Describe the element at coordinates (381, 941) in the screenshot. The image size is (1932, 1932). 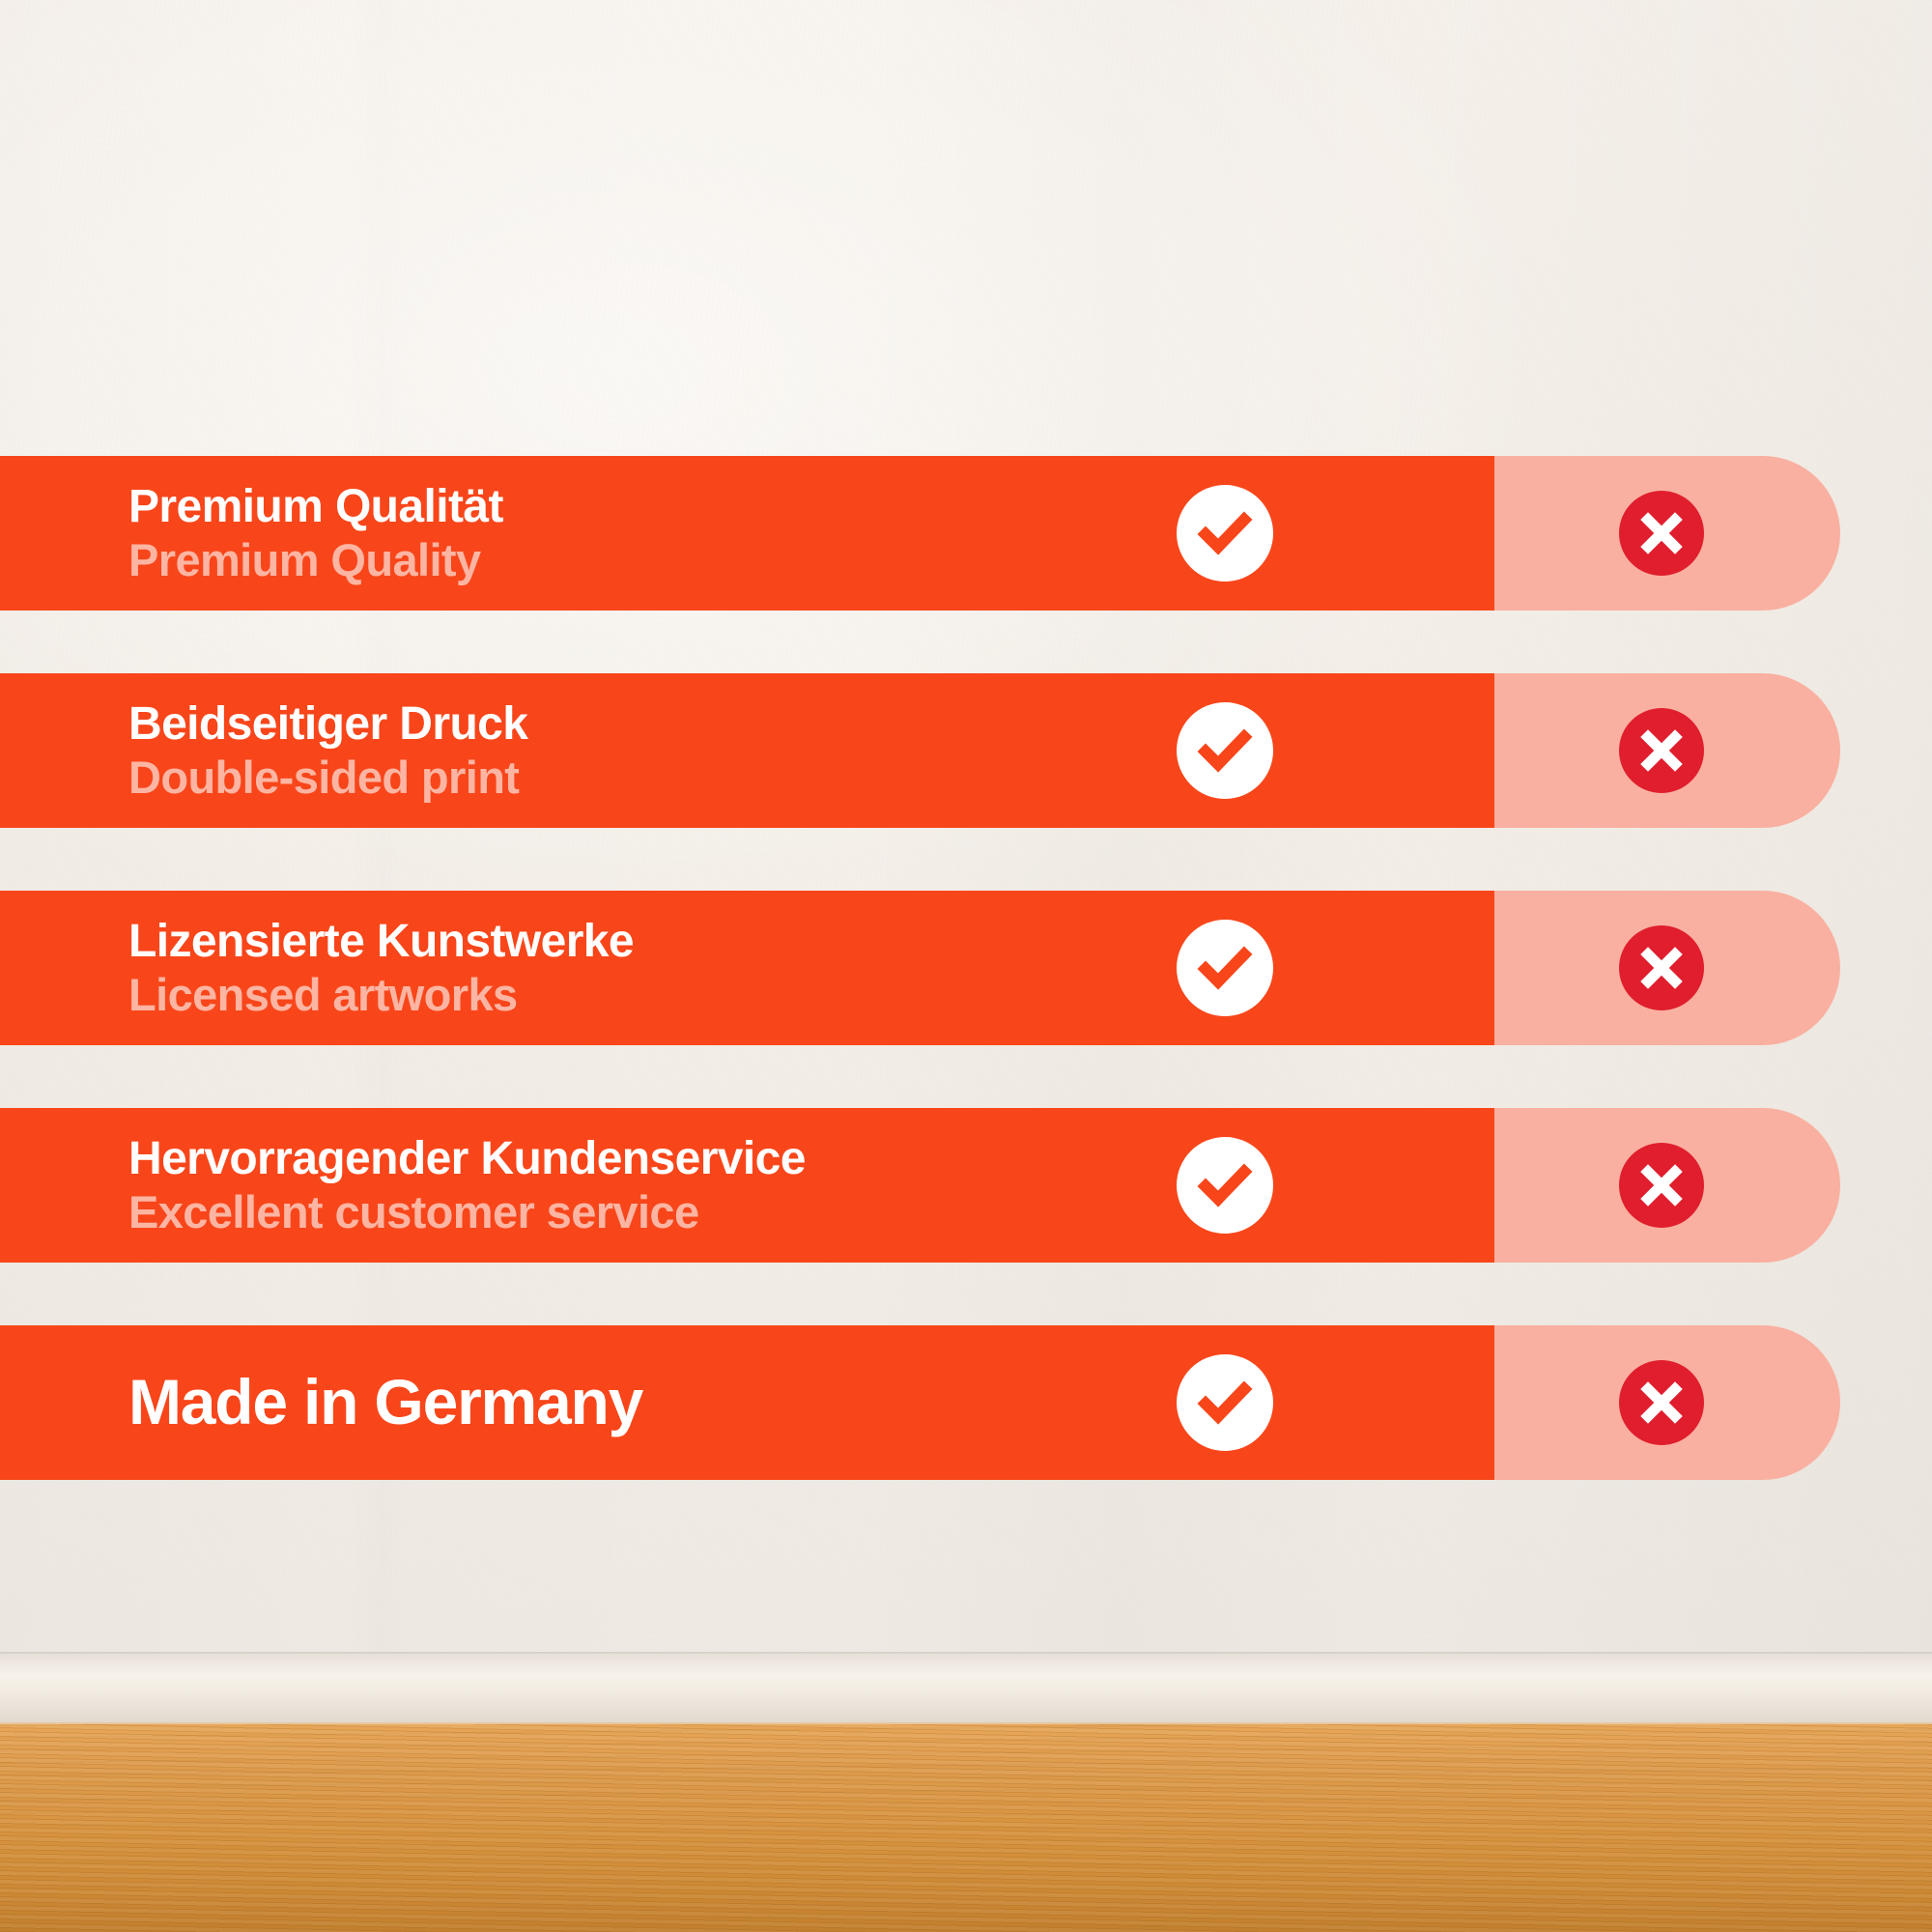
I see `feature-label-de: Lizensierte Kunstwerke` at that location.